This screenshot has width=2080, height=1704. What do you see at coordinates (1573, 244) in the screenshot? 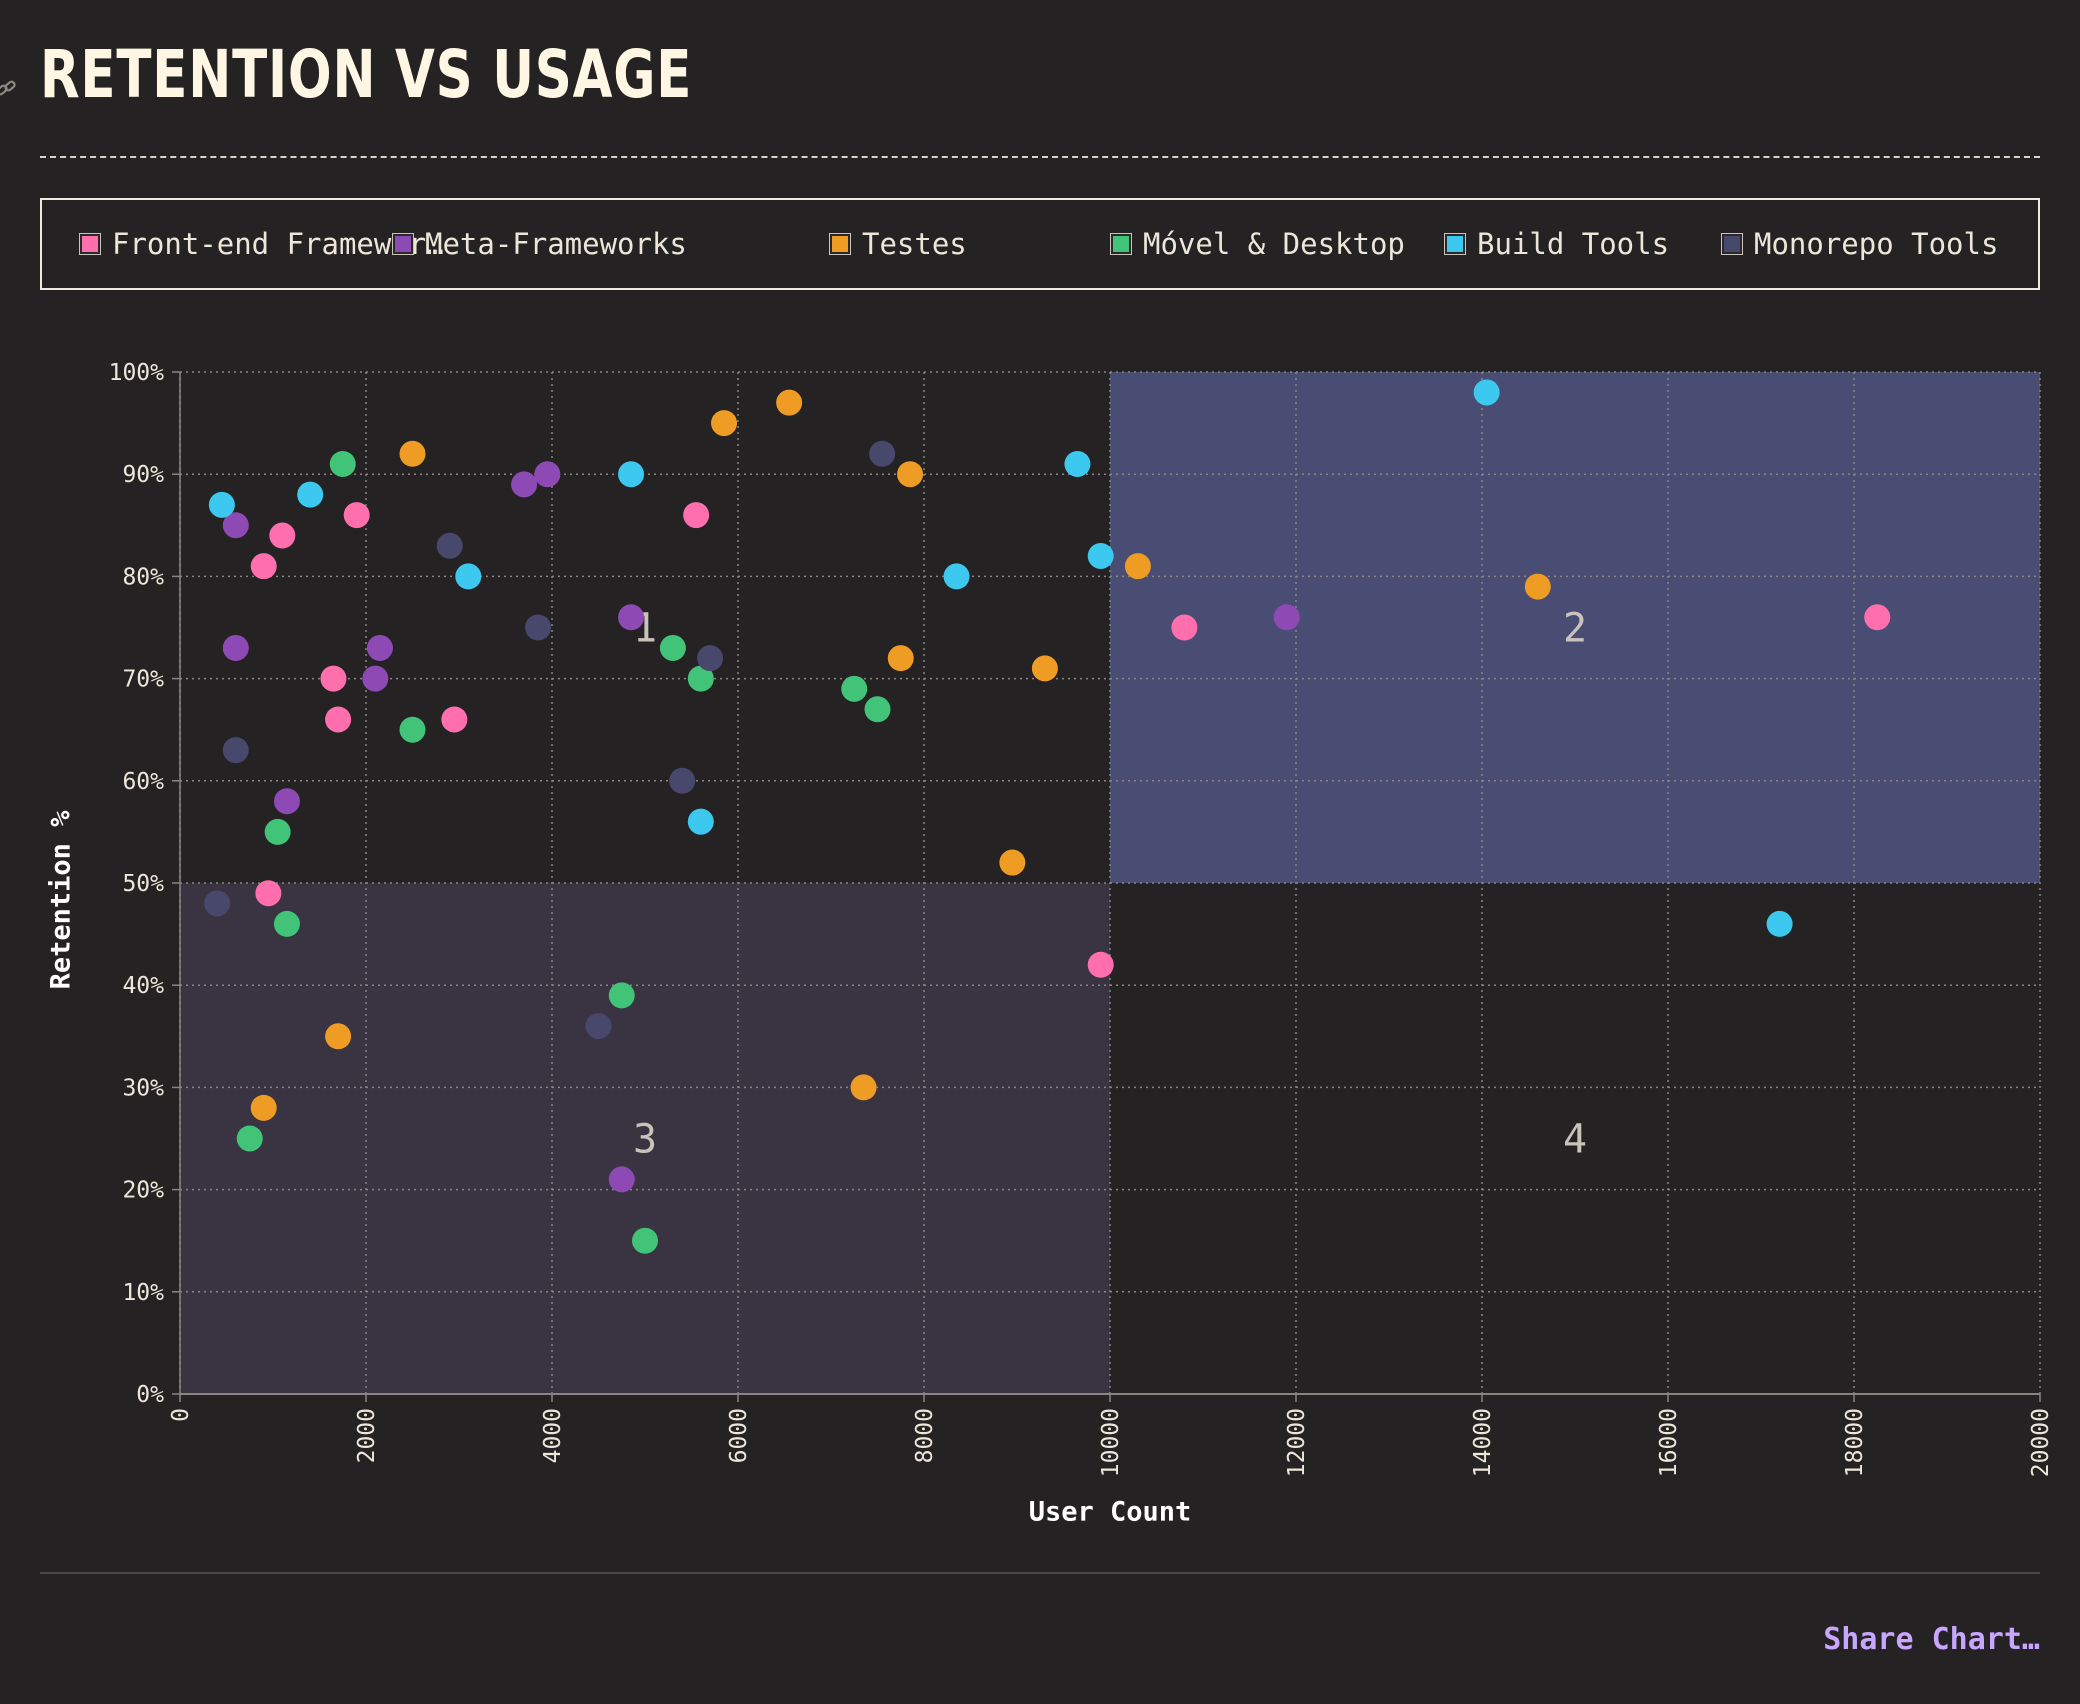
I see `legend-label-build-tools: Build Tools` at bounding box center [1573, 244].